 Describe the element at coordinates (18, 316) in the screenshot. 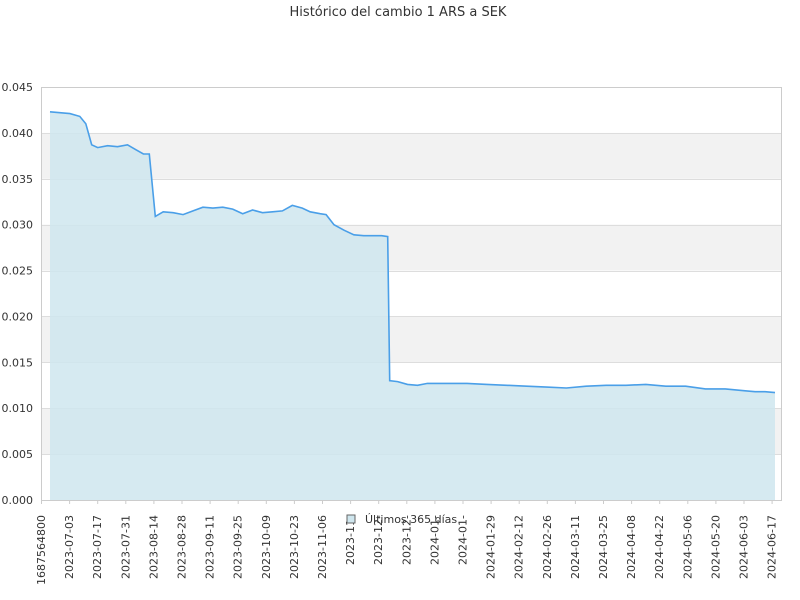

I see `y-tick-label: 0.020` at that location.